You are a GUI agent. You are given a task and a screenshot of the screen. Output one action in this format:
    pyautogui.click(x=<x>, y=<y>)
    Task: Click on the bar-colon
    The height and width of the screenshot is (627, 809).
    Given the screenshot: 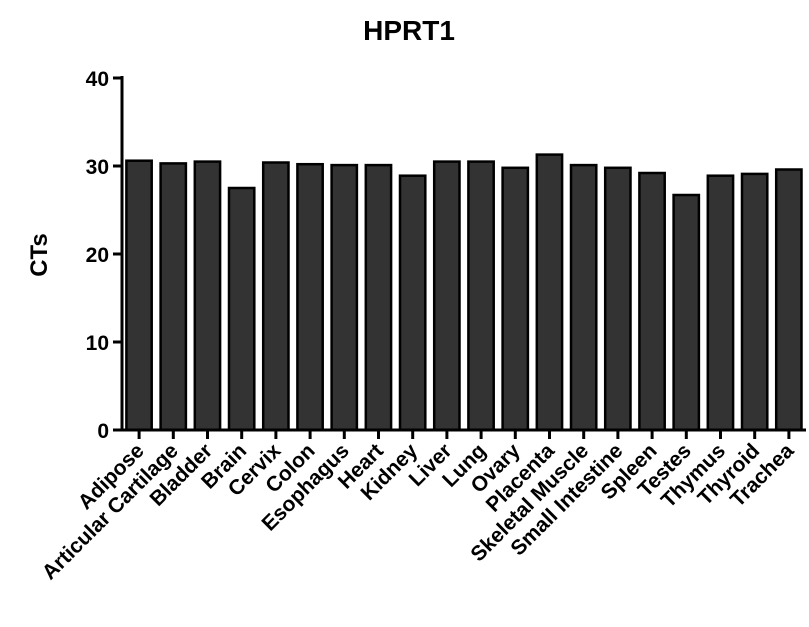 What is the action you would take?
    pyautogui.click(x=310, y=297)
    